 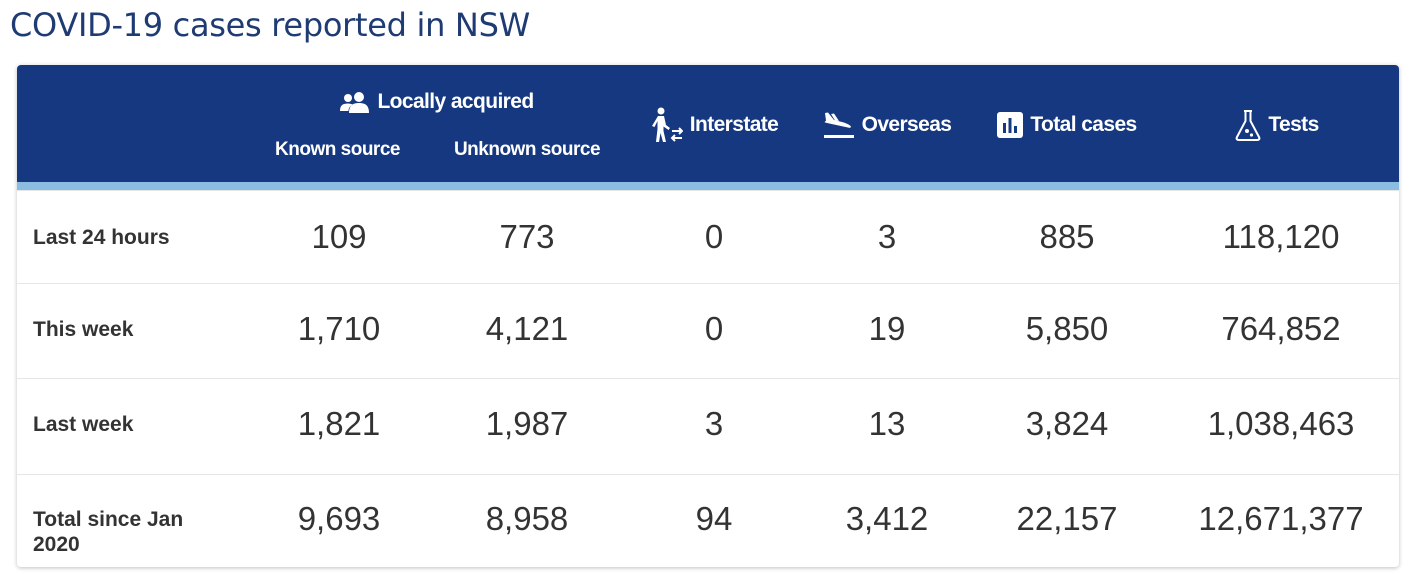 What do you see at coordinates (339, 518) in the screenshot?
I see `known-source-value: 9,693` at bounding box center [339, 518].